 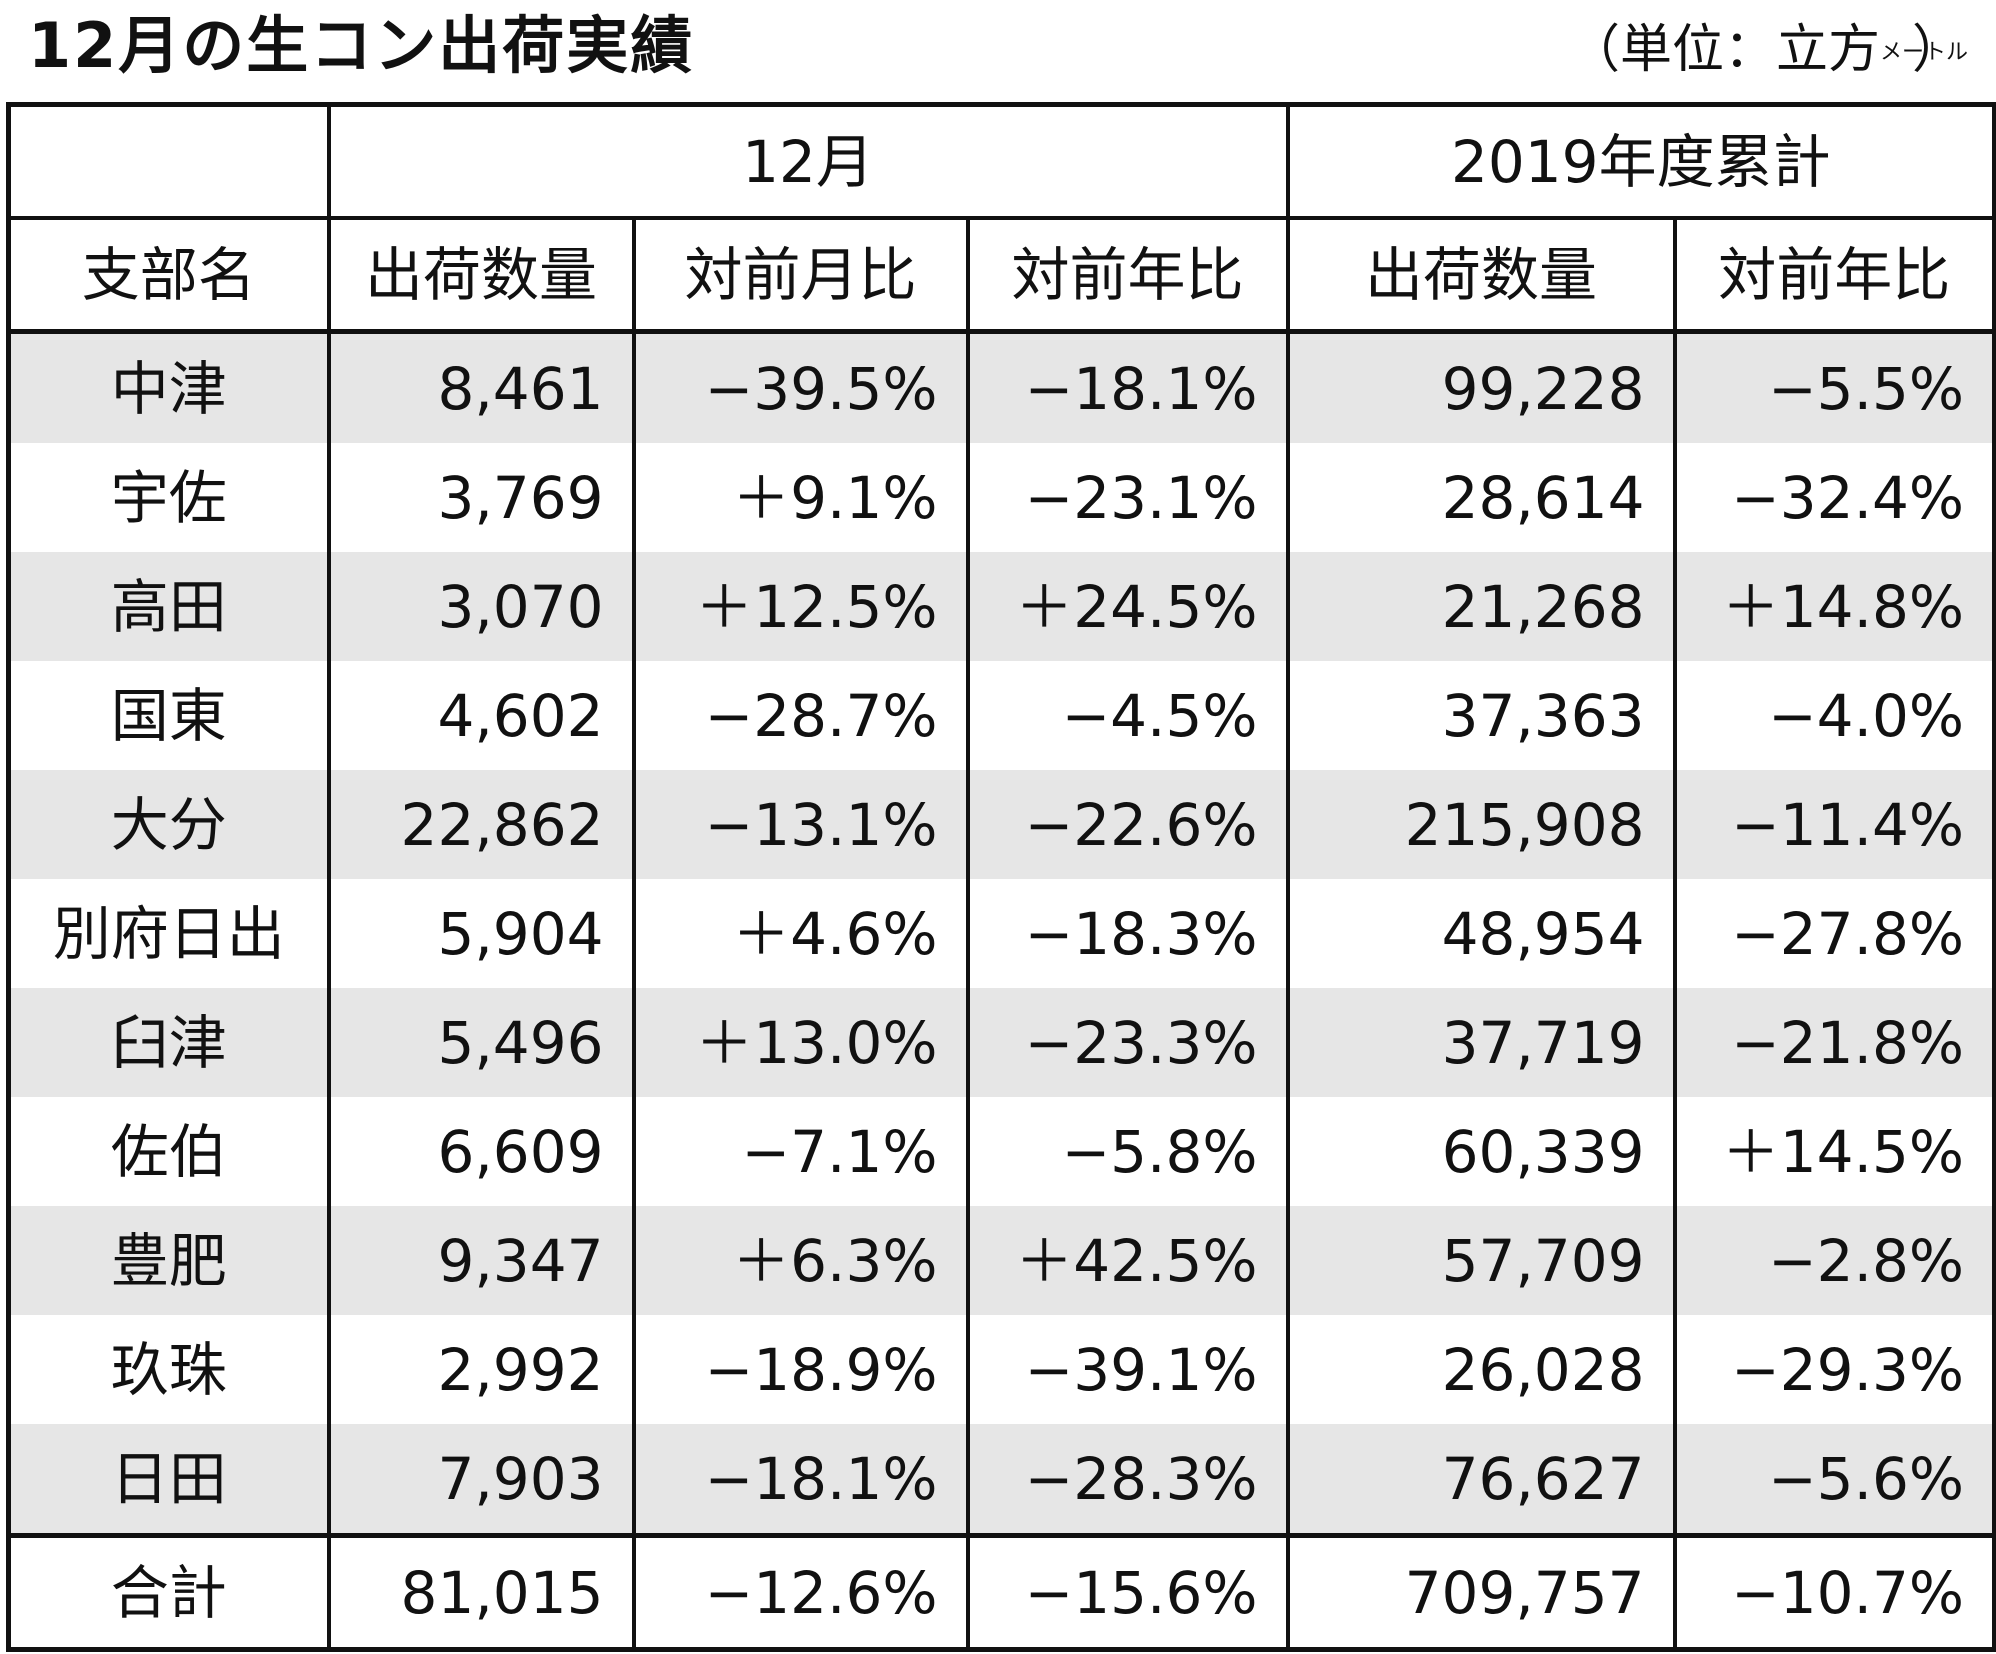 I want to click on shipments-cell: 9,347, so click(x=481, y=1260).